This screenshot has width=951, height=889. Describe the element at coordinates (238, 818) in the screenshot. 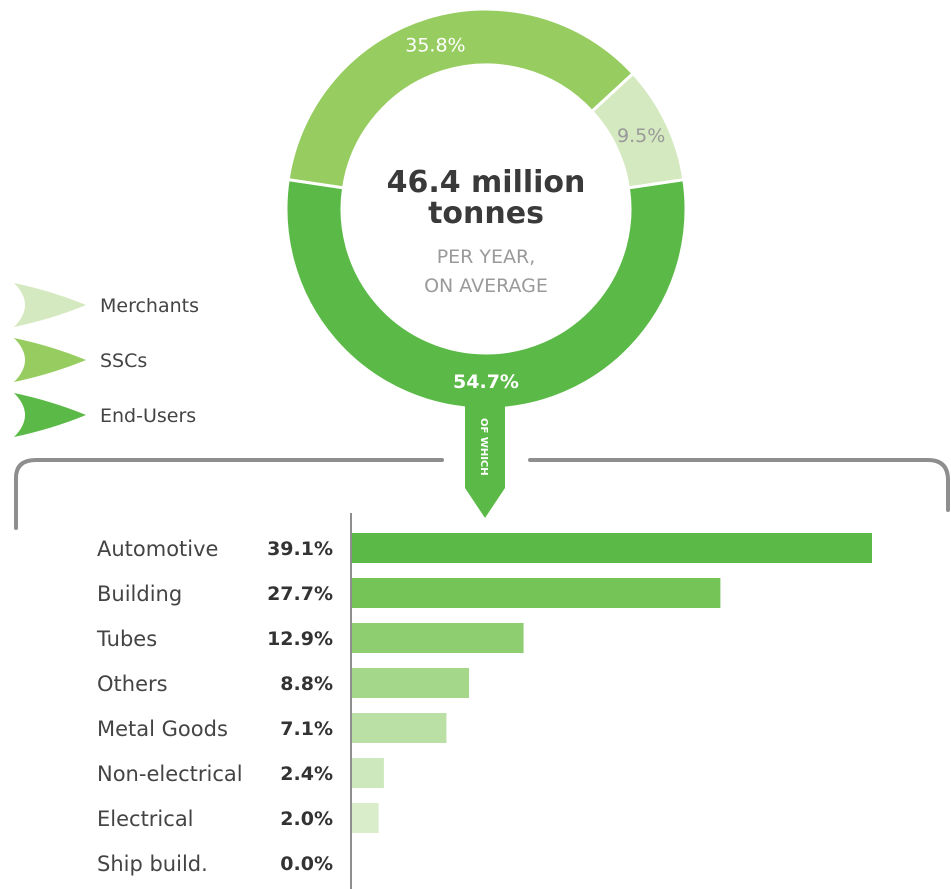

I see `bar-row: Electrical 2.0%` at that location.